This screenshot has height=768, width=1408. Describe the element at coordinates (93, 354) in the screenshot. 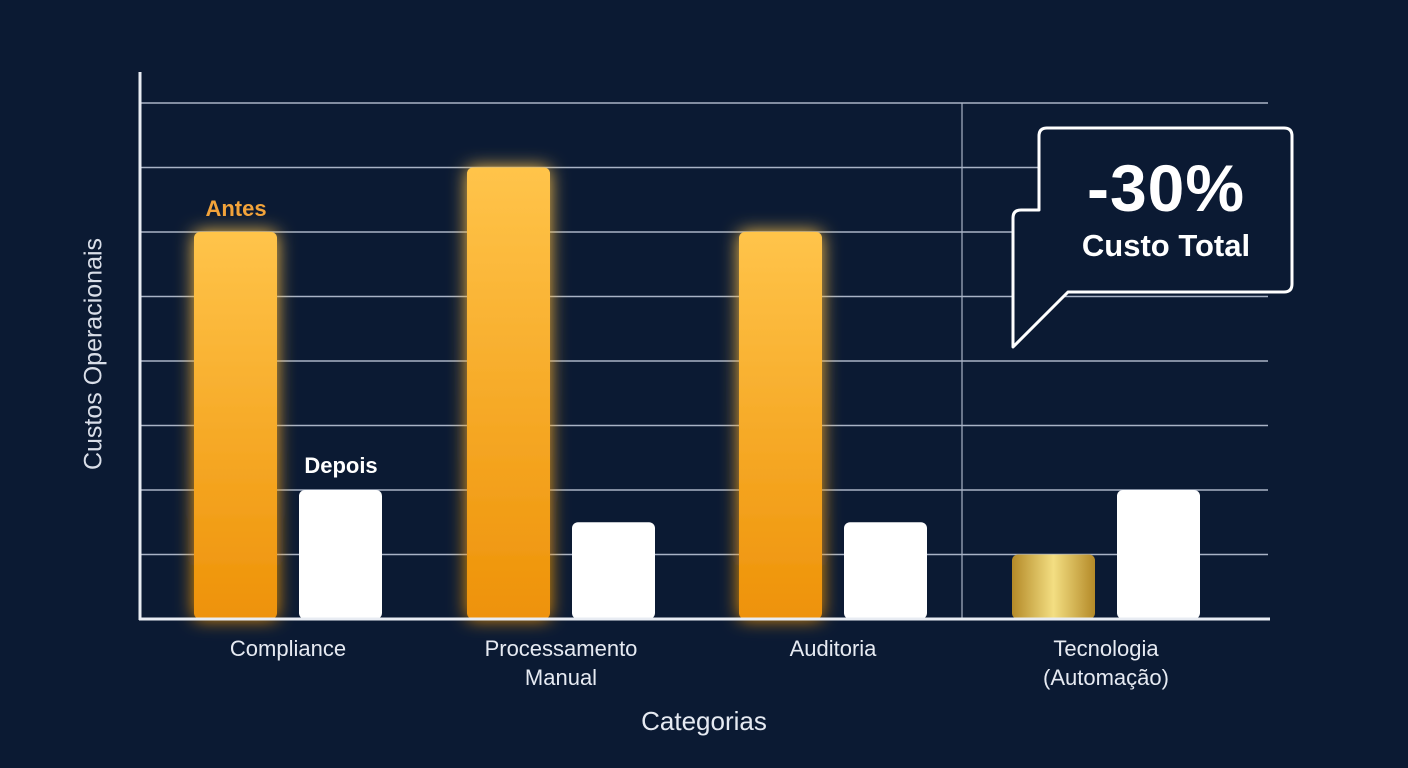

I see `y-axis-label: Custos Operacionais` at that location.